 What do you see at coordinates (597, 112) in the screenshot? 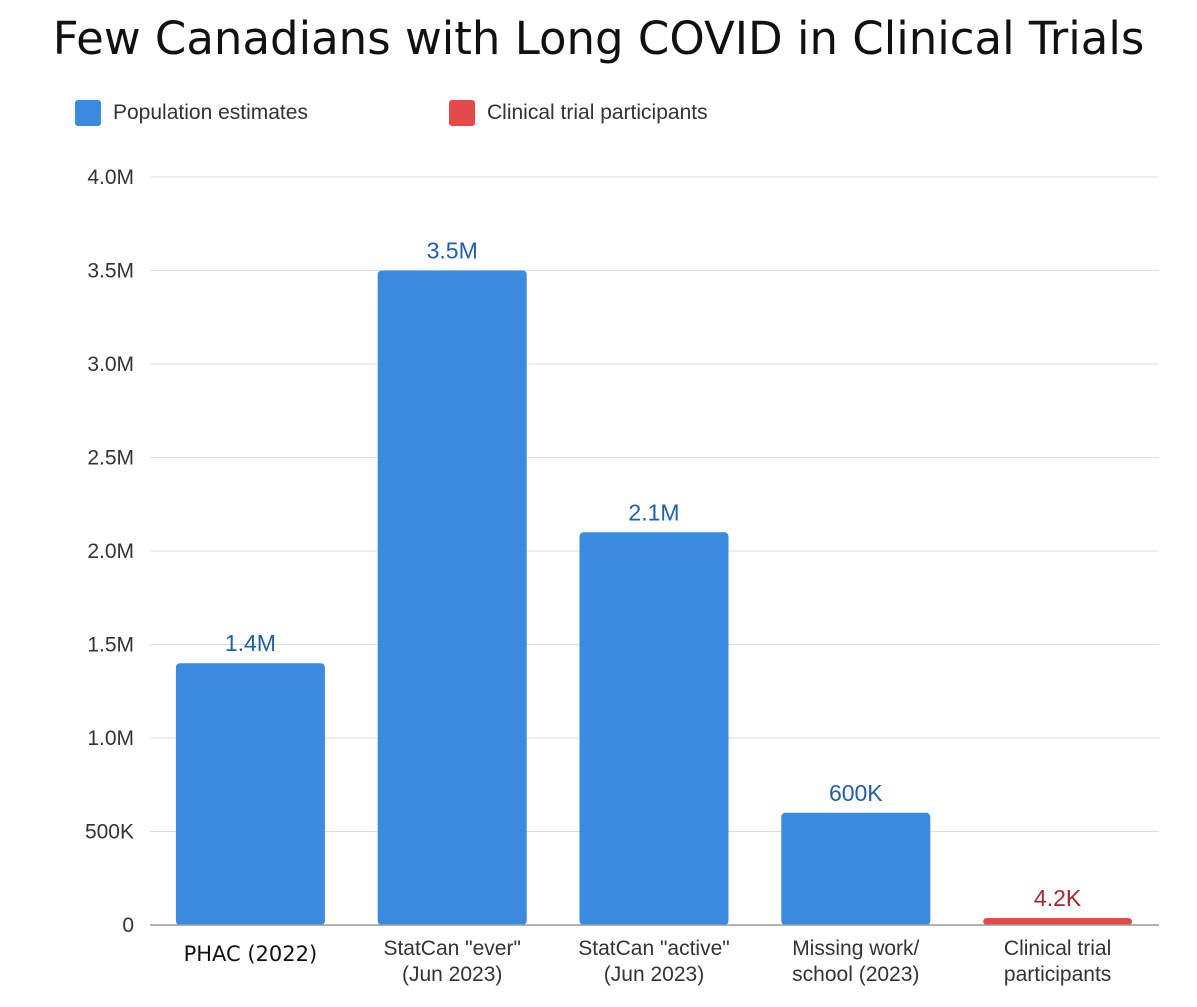
I see `legend-label-clinical-trial-participants: Clinical trial participants` at bounding box center [597, 112].